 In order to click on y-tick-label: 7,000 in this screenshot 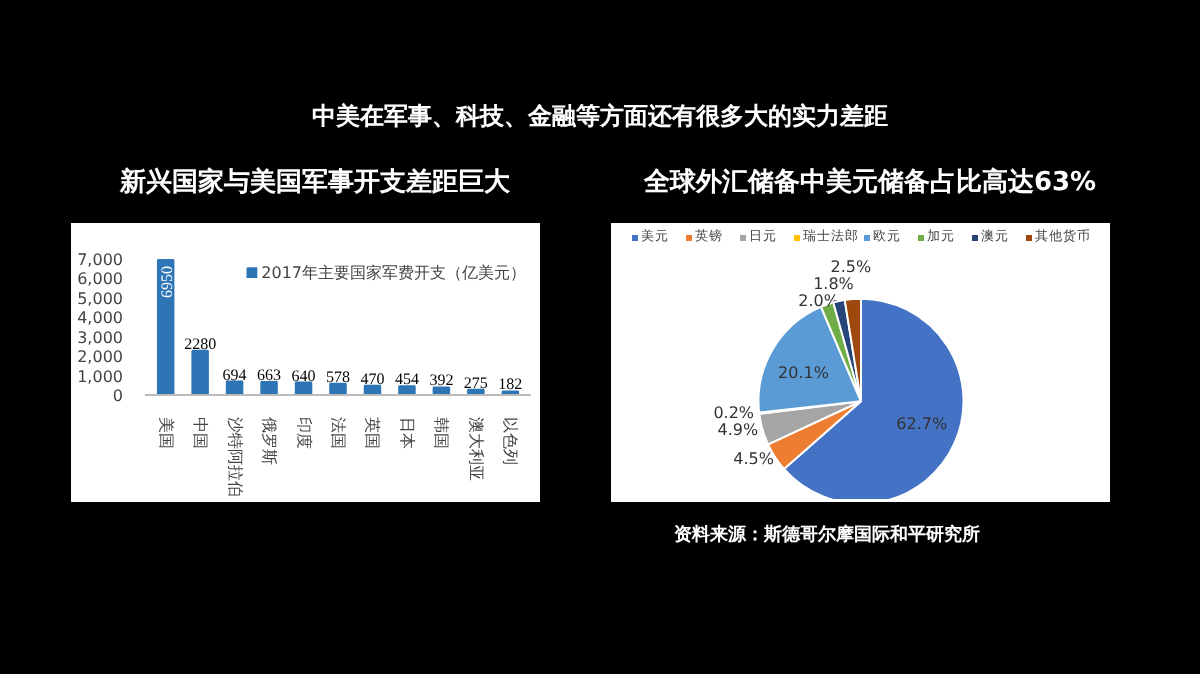, I will do `click(100, 259)`.